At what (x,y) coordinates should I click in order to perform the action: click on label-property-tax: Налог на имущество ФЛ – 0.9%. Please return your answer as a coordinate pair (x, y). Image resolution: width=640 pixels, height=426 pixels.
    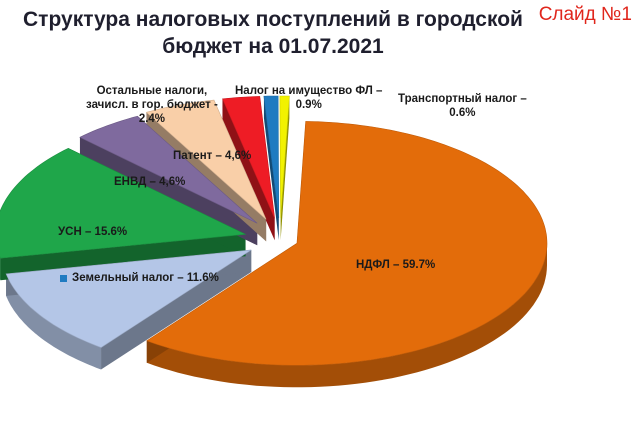
    Looking at the image, I should click on (308, 98).